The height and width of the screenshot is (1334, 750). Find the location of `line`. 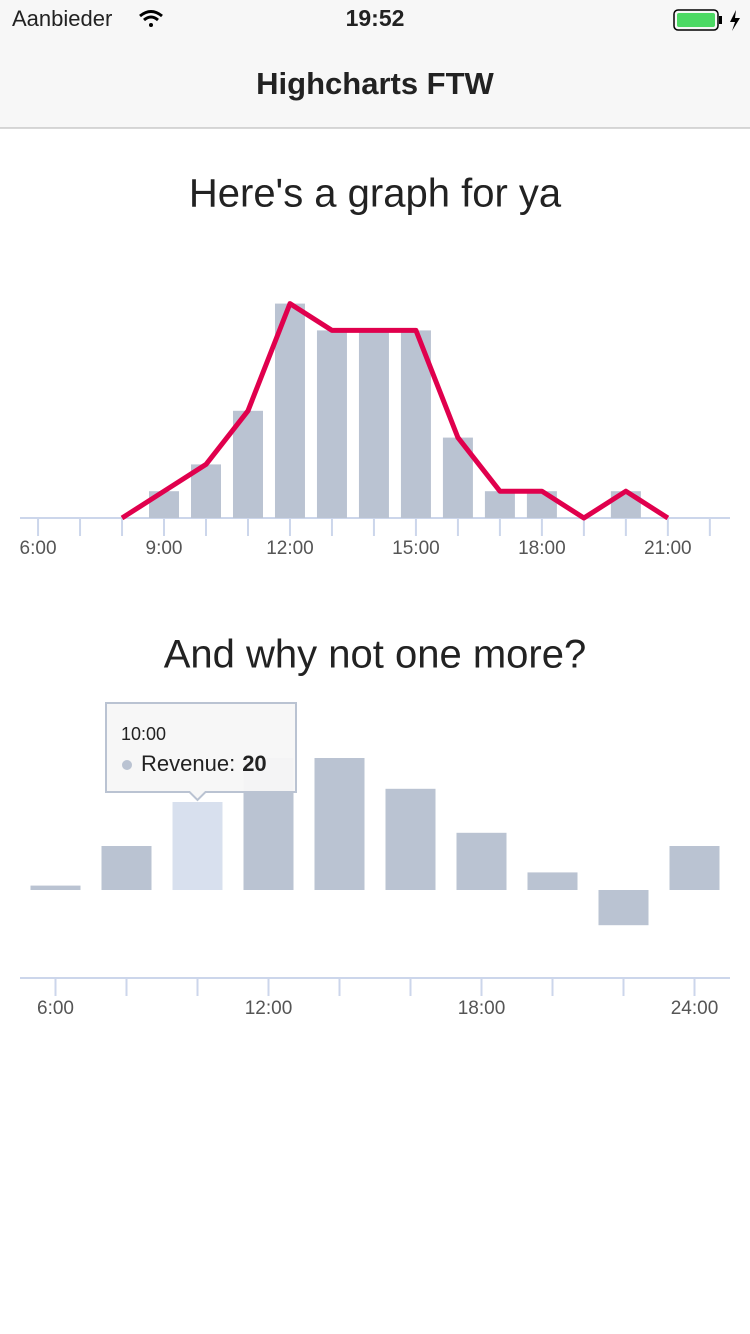

line is located at coordinates (395, 411).